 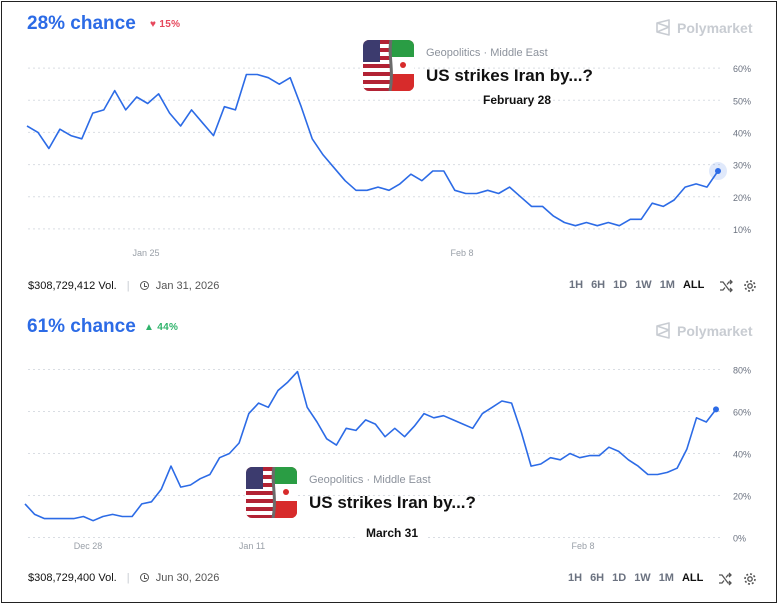 I want to click on volume-label: $308,729,412 Vol., so click(x=72, y=286).